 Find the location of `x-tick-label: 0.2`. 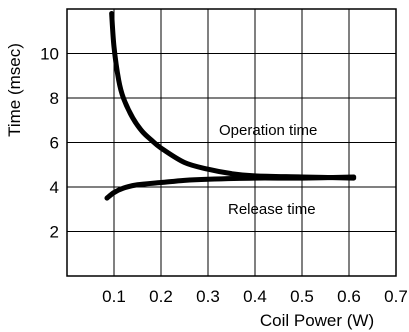

x-tick-label: 0.2 is located at coordinates (161, 296).